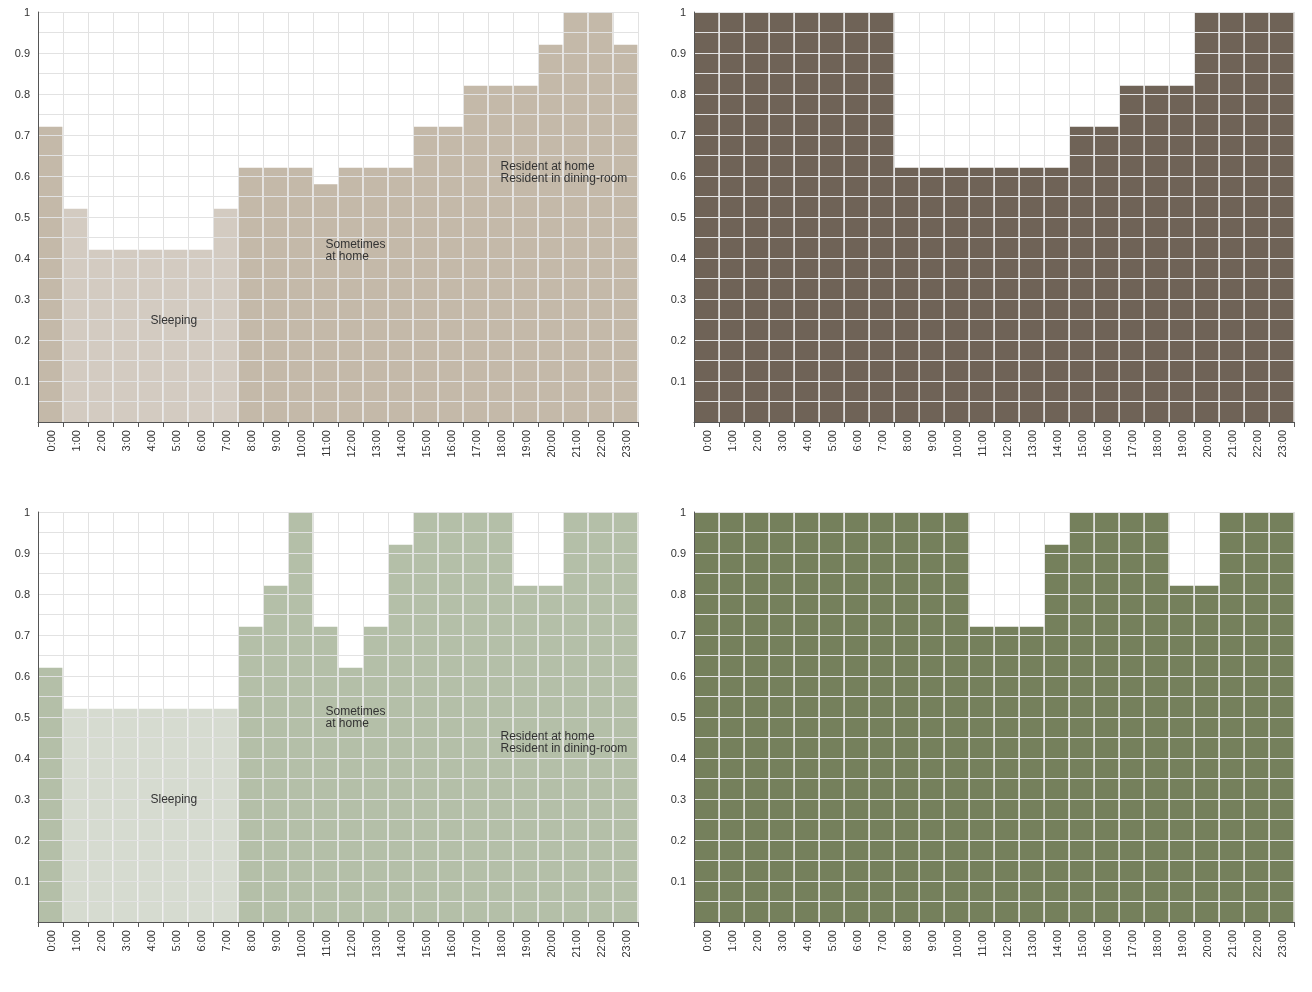  I want to click on x-tick-label: 21:00, so click(575, 444).